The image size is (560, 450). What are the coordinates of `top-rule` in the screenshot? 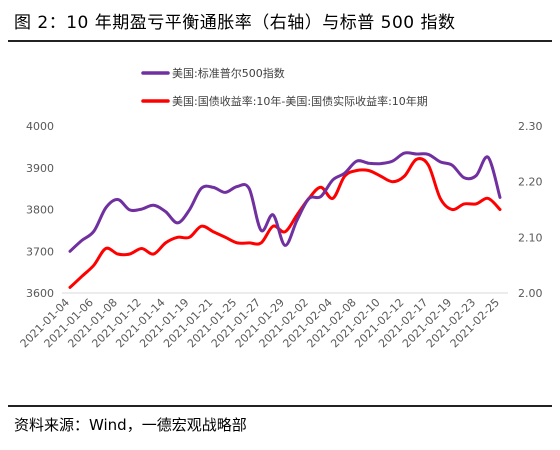 It's located at (280, 41).